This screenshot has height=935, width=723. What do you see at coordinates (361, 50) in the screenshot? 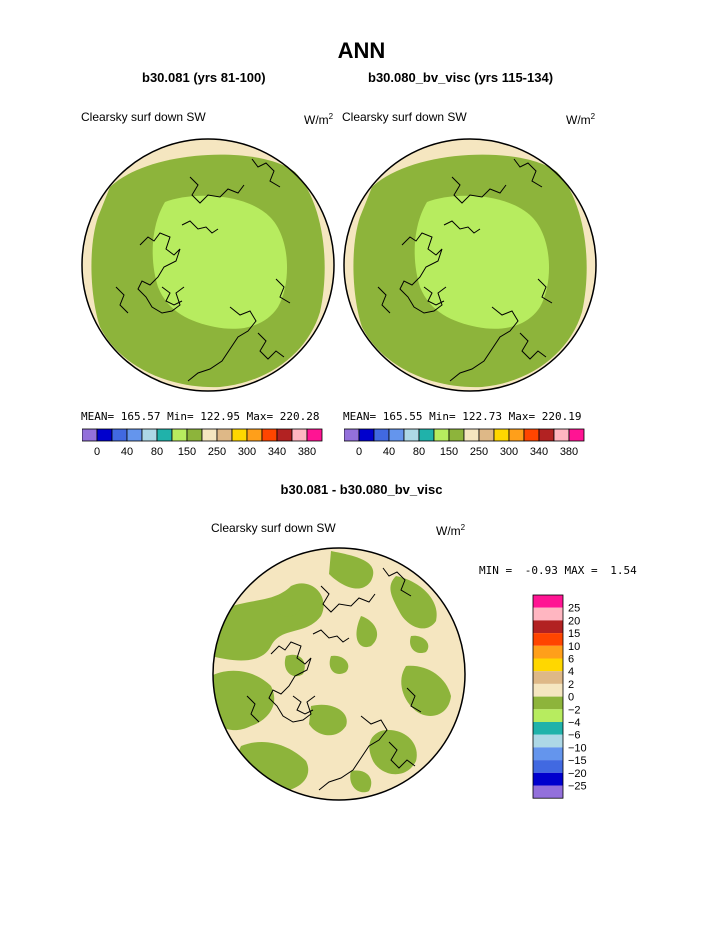
I see `page-title: ANN` at bounding box center [361, 50].